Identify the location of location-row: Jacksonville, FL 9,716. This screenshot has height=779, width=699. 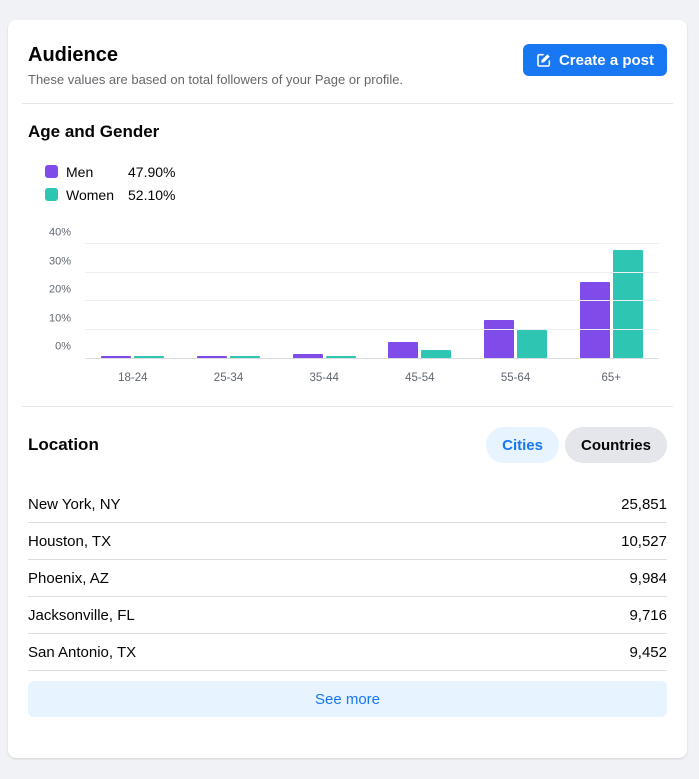
(347, 615).